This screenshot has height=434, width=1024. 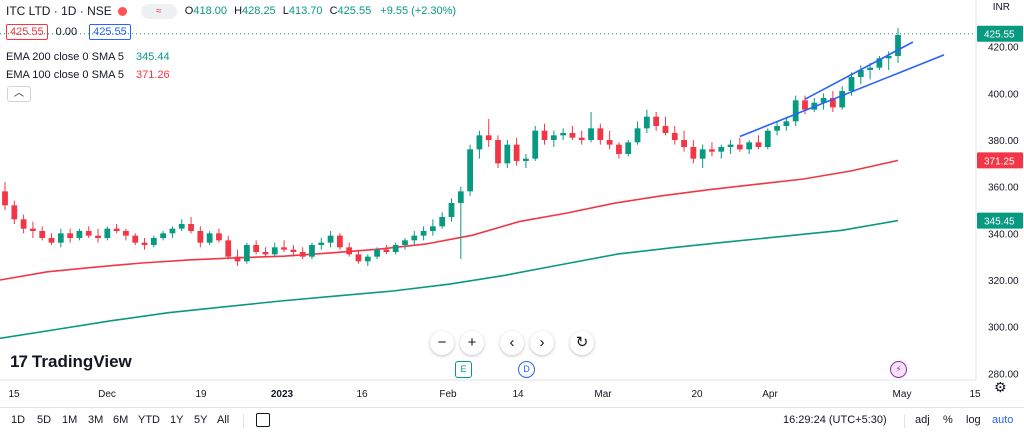 What do you see at coordinates (526, 369) in the screenshot?
I see `dividend-event-icon: D` at bounding box center [526, 369].